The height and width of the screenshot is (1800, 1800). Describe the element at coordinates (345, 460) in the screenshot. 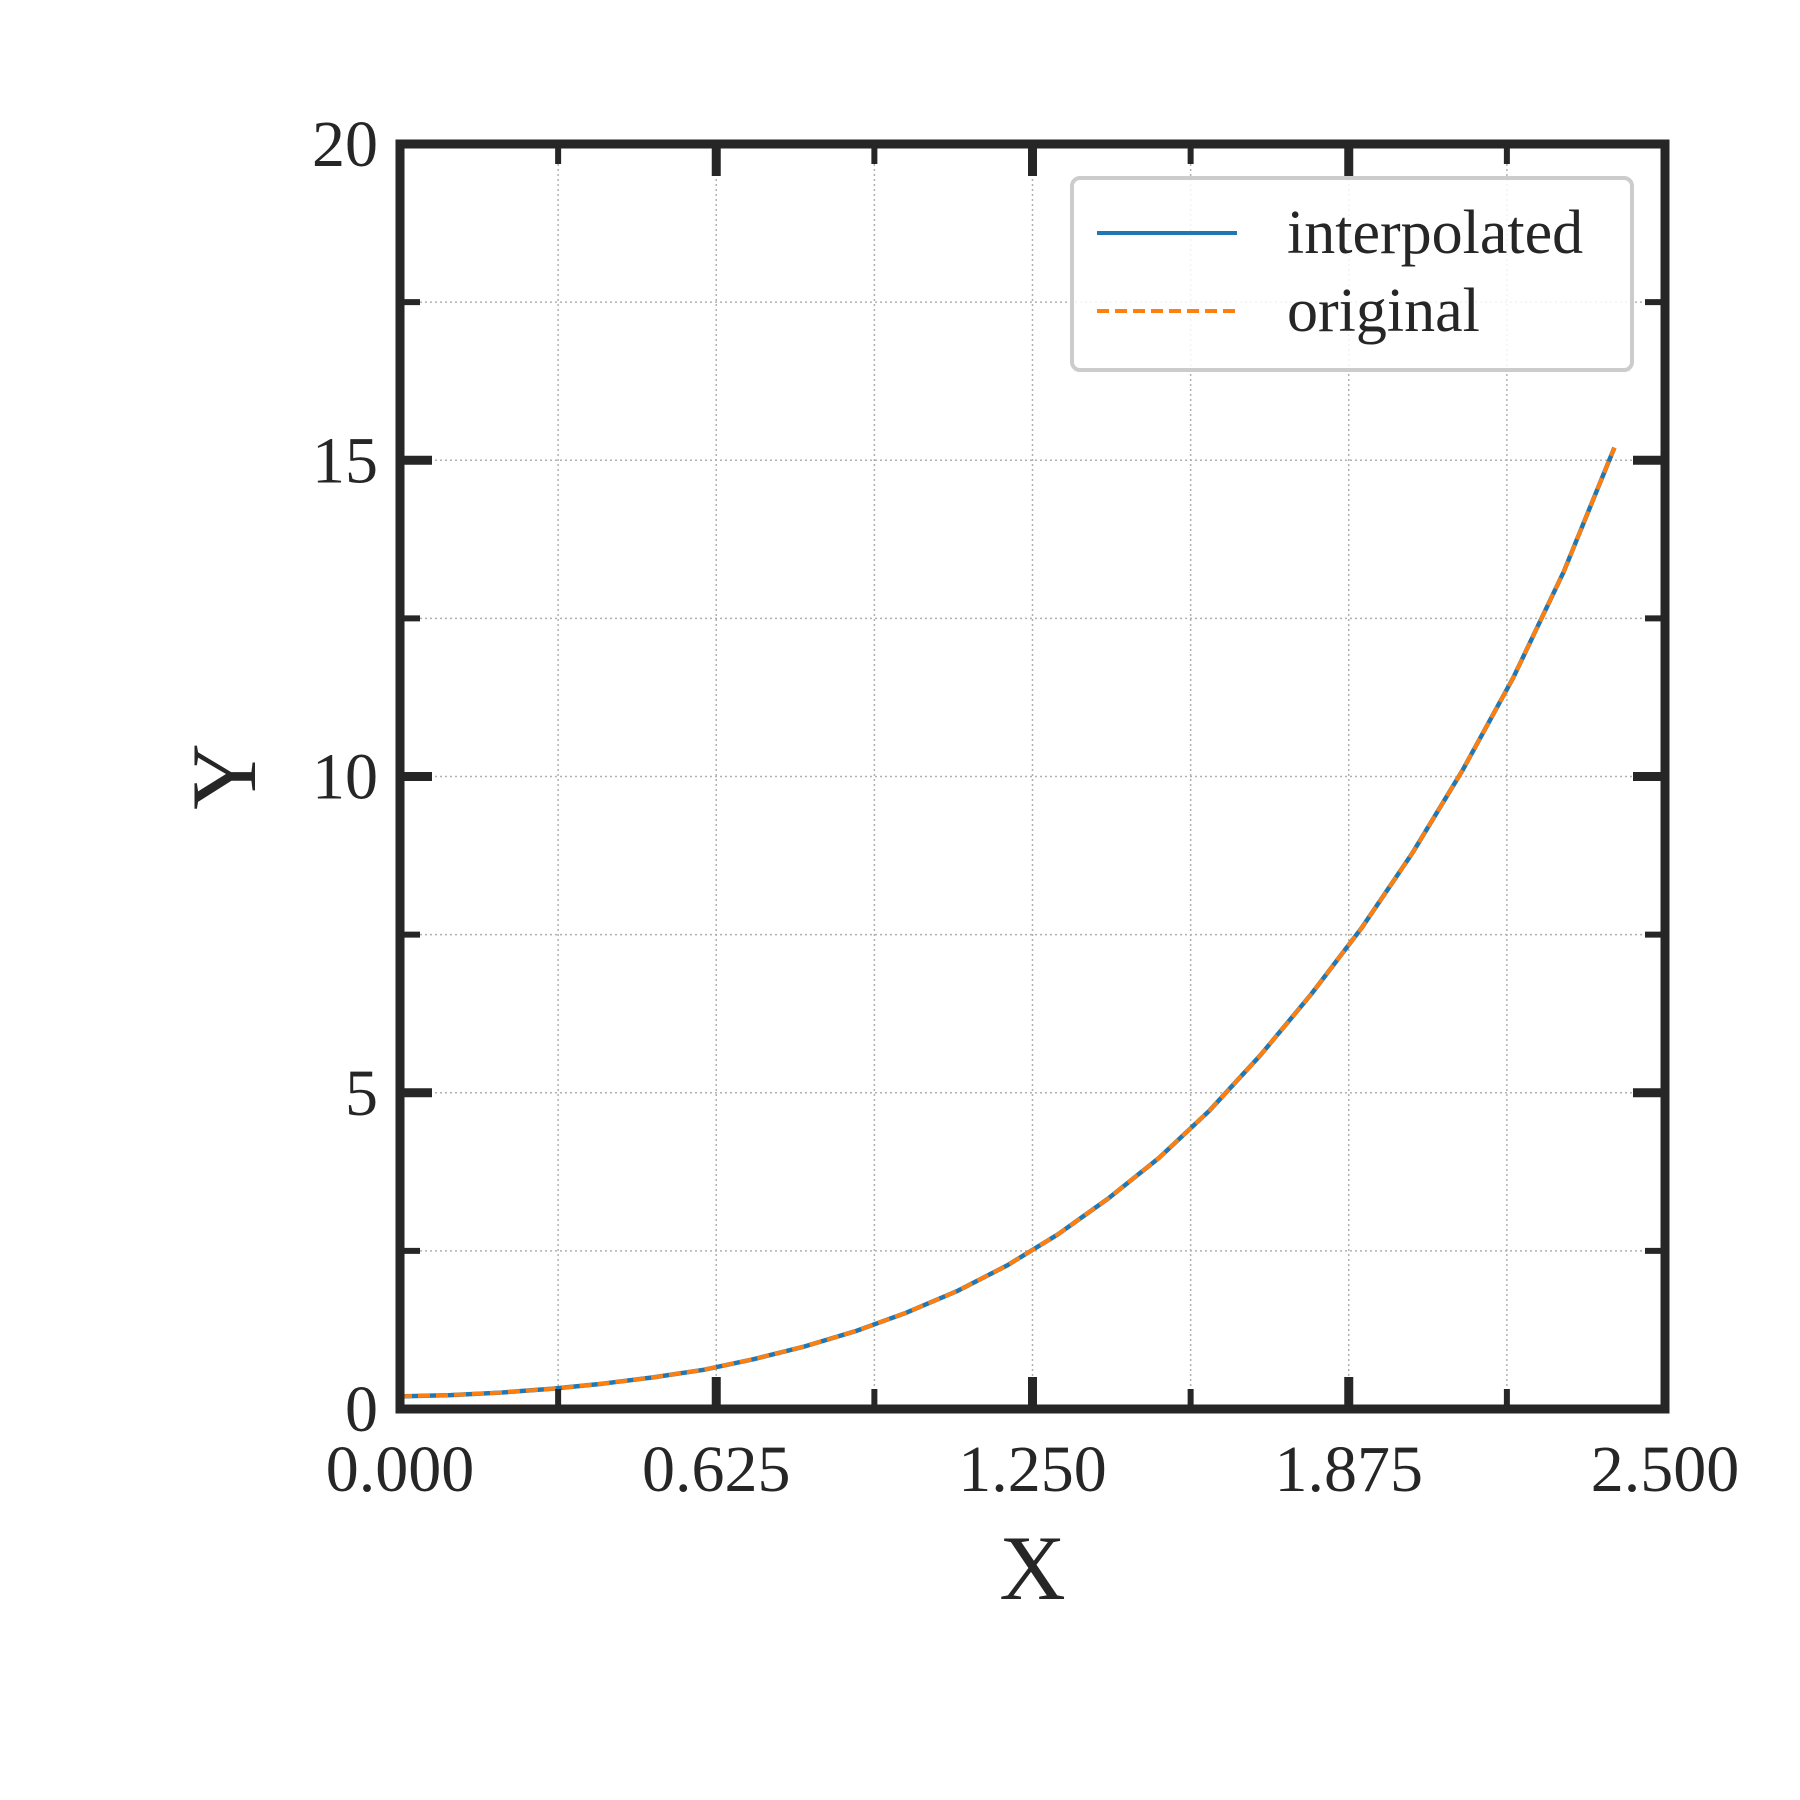

I see `y-tick-label: 15` at that location.